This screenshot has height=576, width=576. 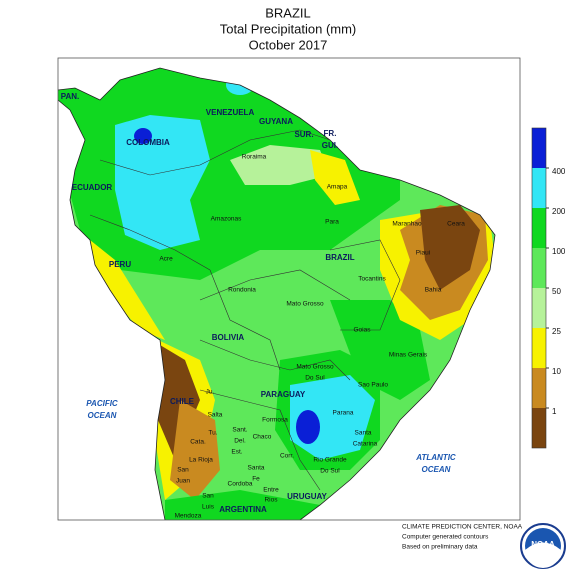 What do you see at coordinates (554, 411) in the screenshot?
I see `legend-tick-label: 1` at bounding box center [554, 411].